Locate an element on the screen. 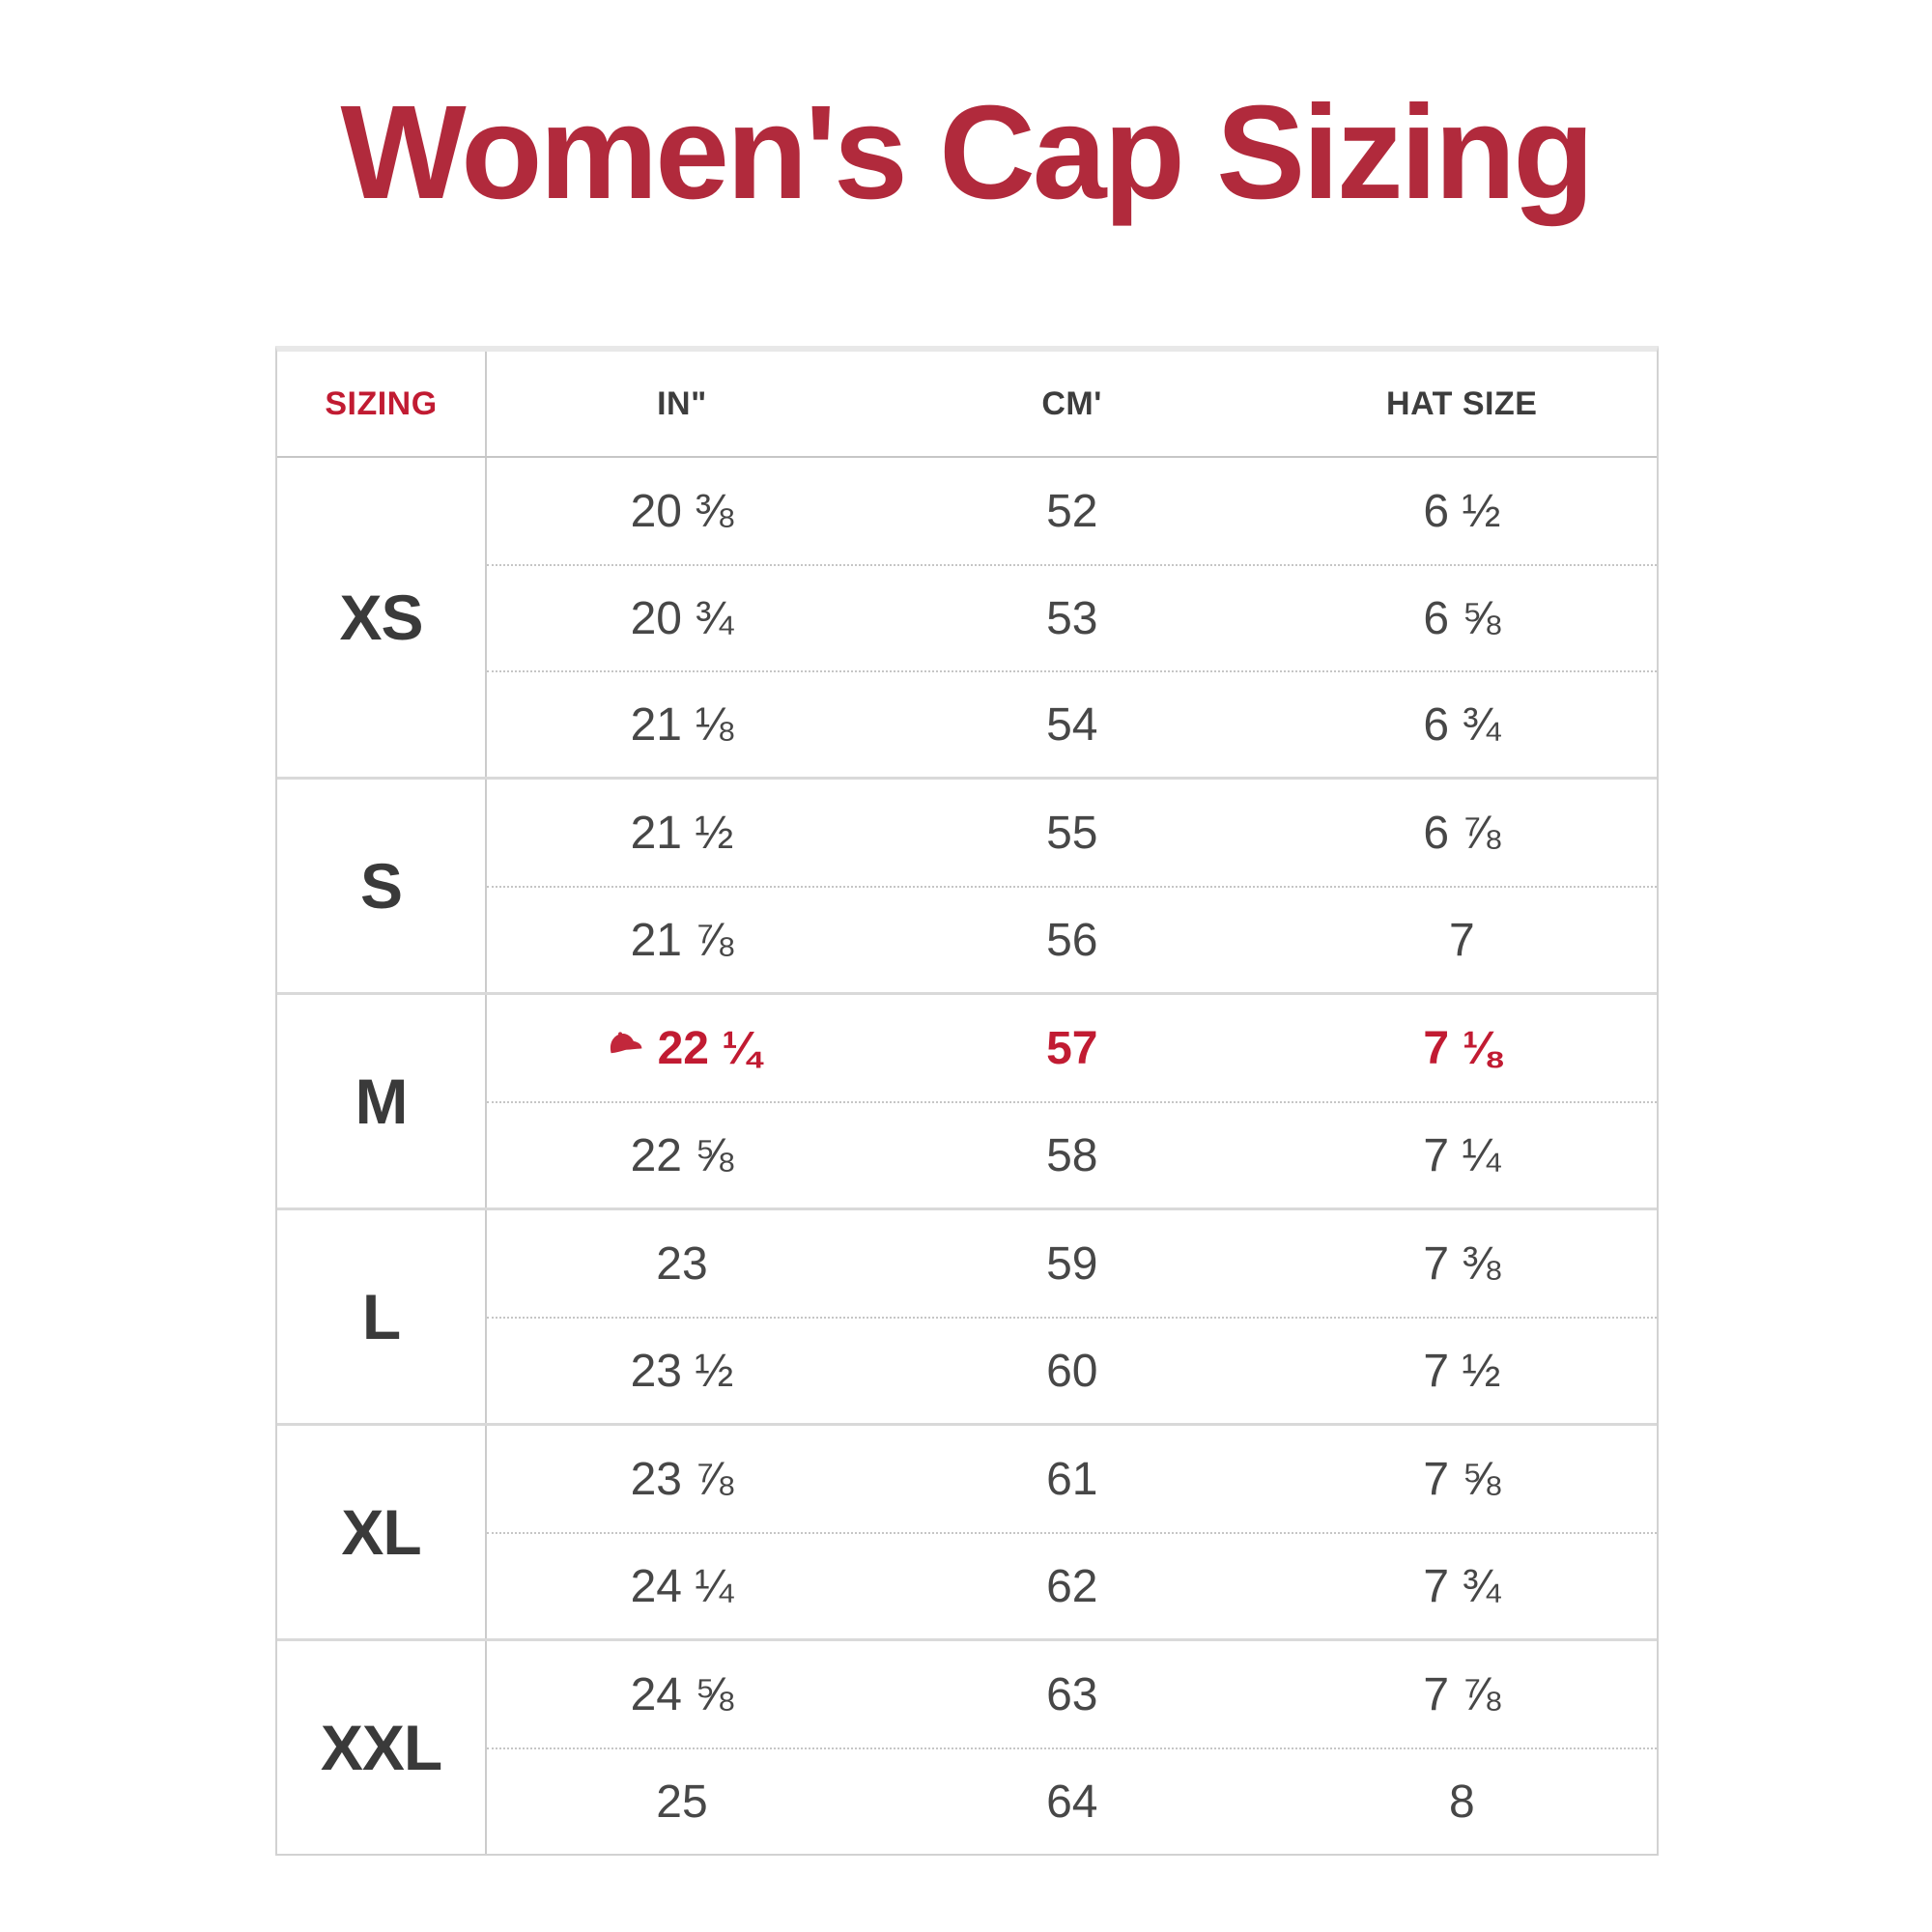 This screenshot has width=1932, height=1932. size-group-m: M 22 ¼ 57 7 ⅛ 22 ⅝ 58 is located at coordinates (967, 1100).